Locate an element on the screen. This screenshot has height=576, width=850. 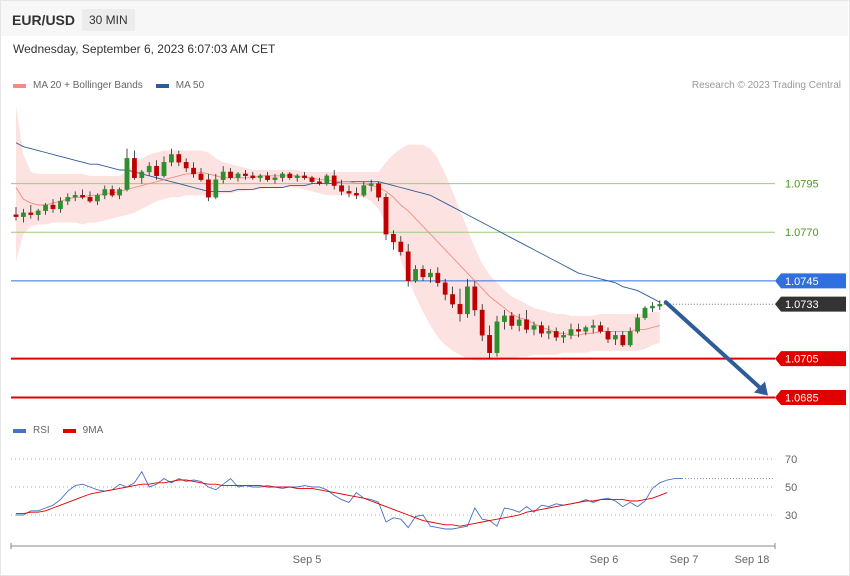
symbol-label: EUR/USD is located at coordinates (44, 20).